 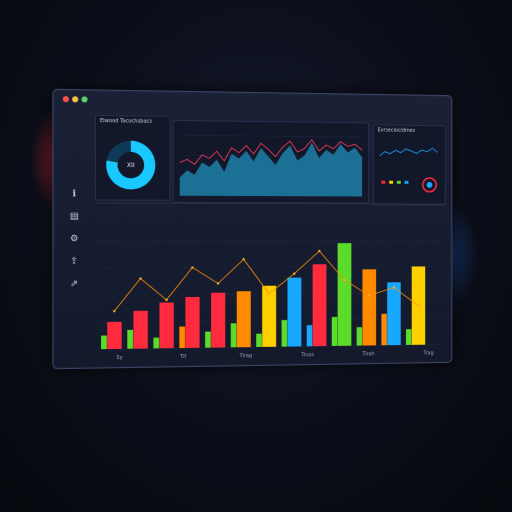 I want to click on x-tick-label: Tirag, so click(x=246, y=356).